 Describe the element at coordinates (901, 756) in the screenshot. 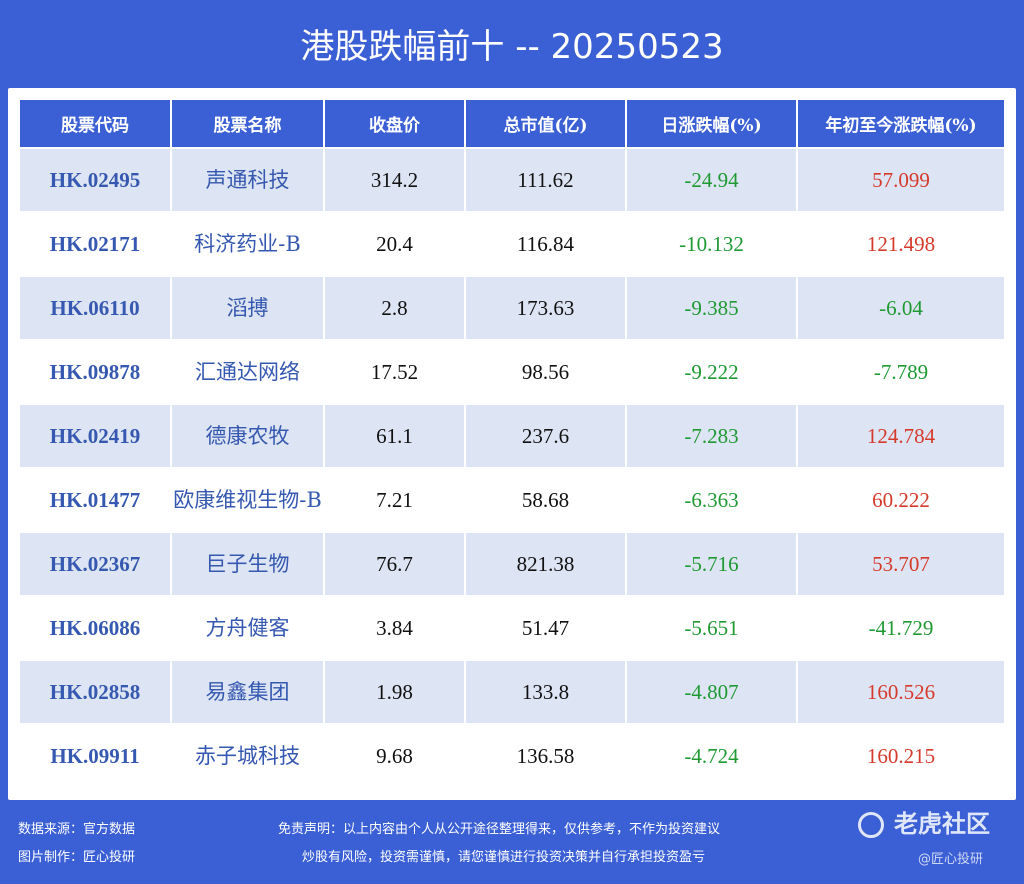

I see `cell-ytd-change: 160.215` at that location.